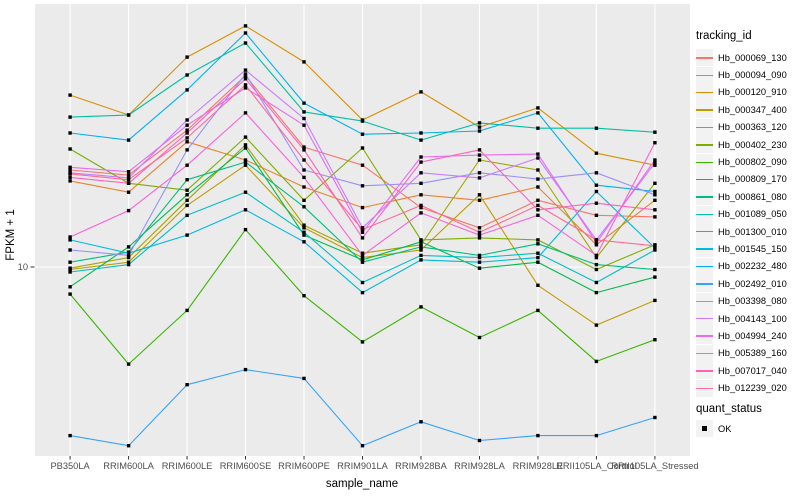  What do you see at coordinates (748, 127) in the screenshot?
I see `legend-key: Hb_000363_120` at bounding box center [748, 127].